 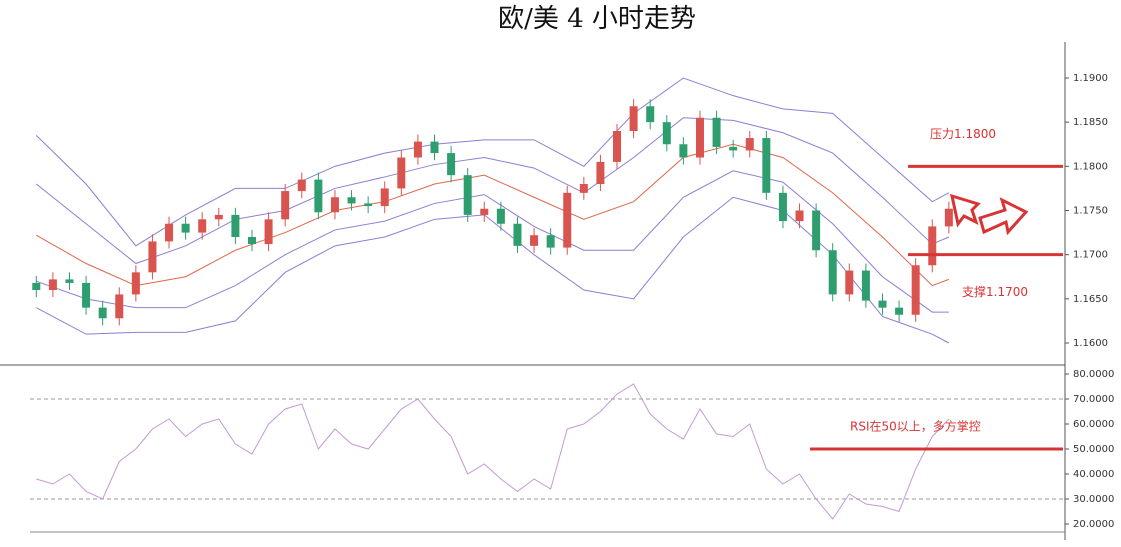 What do you see at coordinates (1093, 449) in the screenshot?
I see `rsi-tick-label: 50.0000` at bounding box center [1093, 449].